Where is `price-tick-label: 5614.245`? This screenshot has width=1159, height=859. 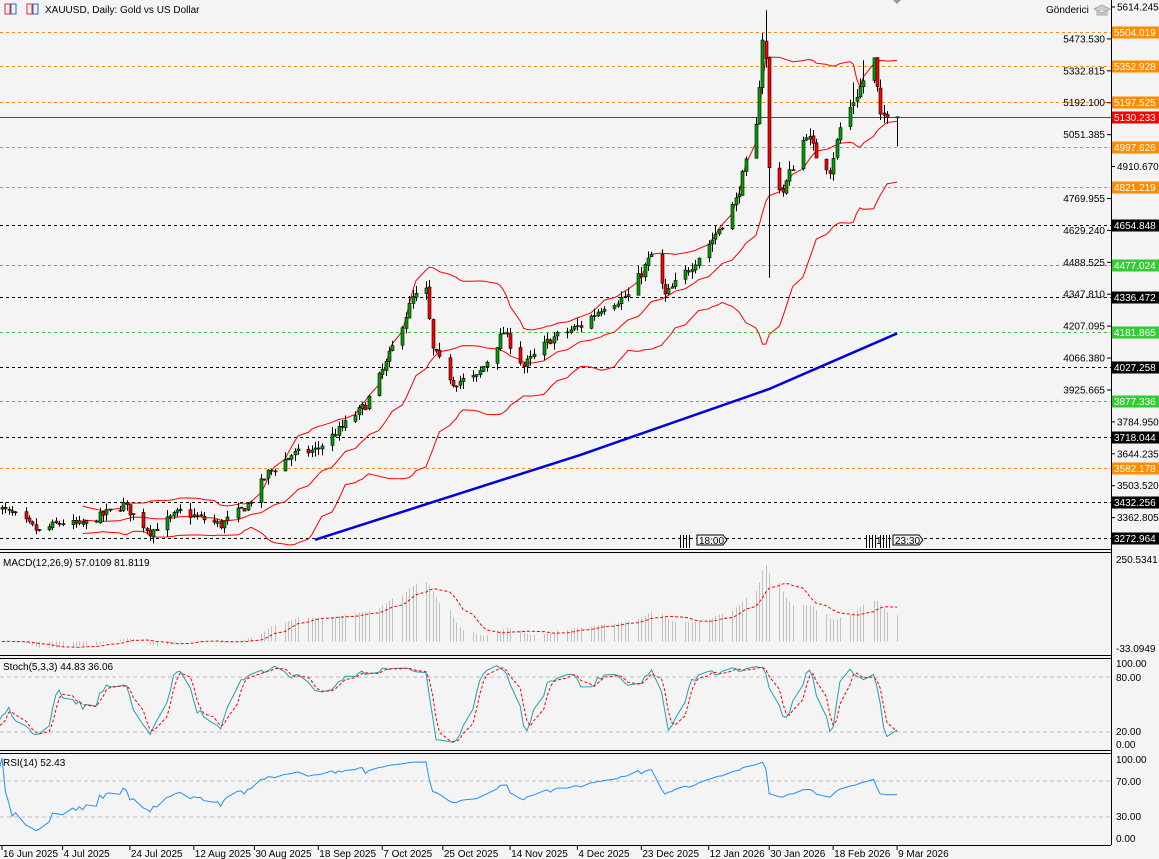 price-tick-label: 5614.245 is located at coordinates (1138, 8).